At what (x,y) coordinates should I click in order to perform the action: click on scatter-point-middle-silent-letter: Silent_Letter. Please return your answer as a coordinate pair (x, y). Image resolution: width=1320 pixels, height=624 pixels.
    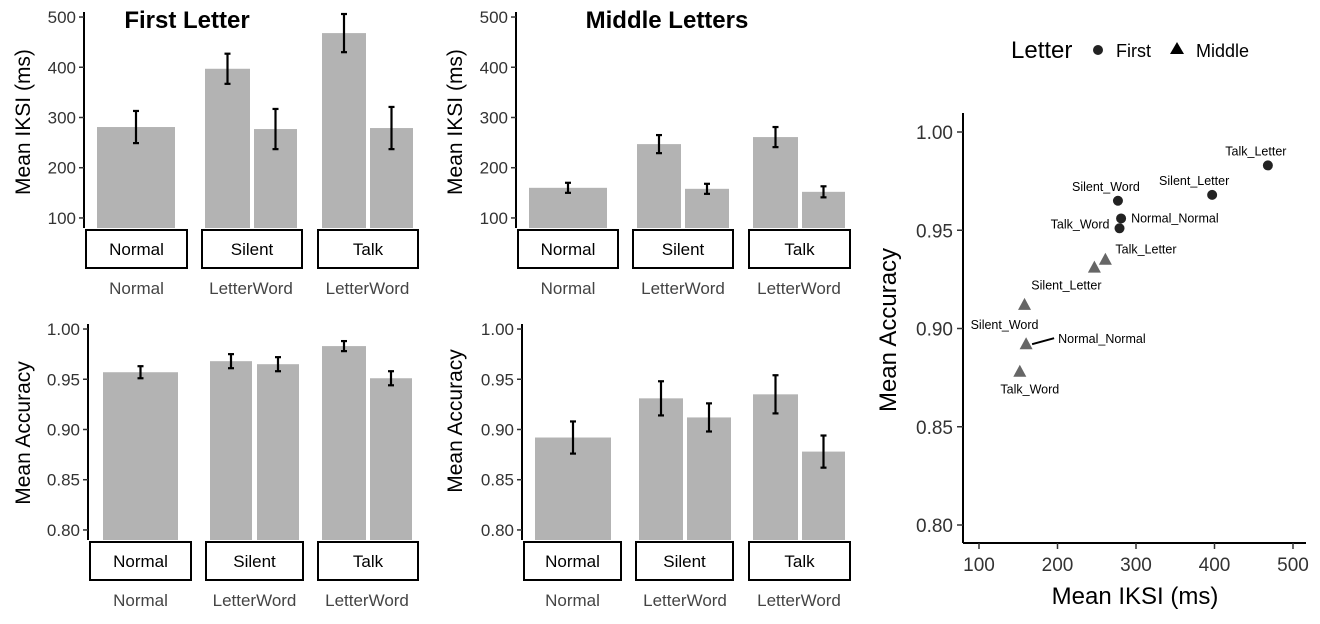
    Looking at the image, I should click on (1066, 276).